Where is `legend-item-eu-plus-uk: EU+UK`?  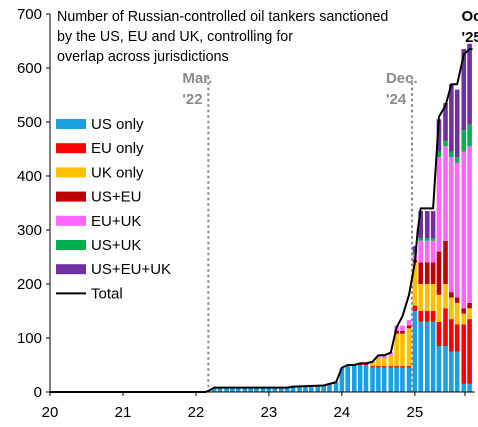
legend-item-eu-plus-uk: EU+UK is located at coordinates (98, 221).